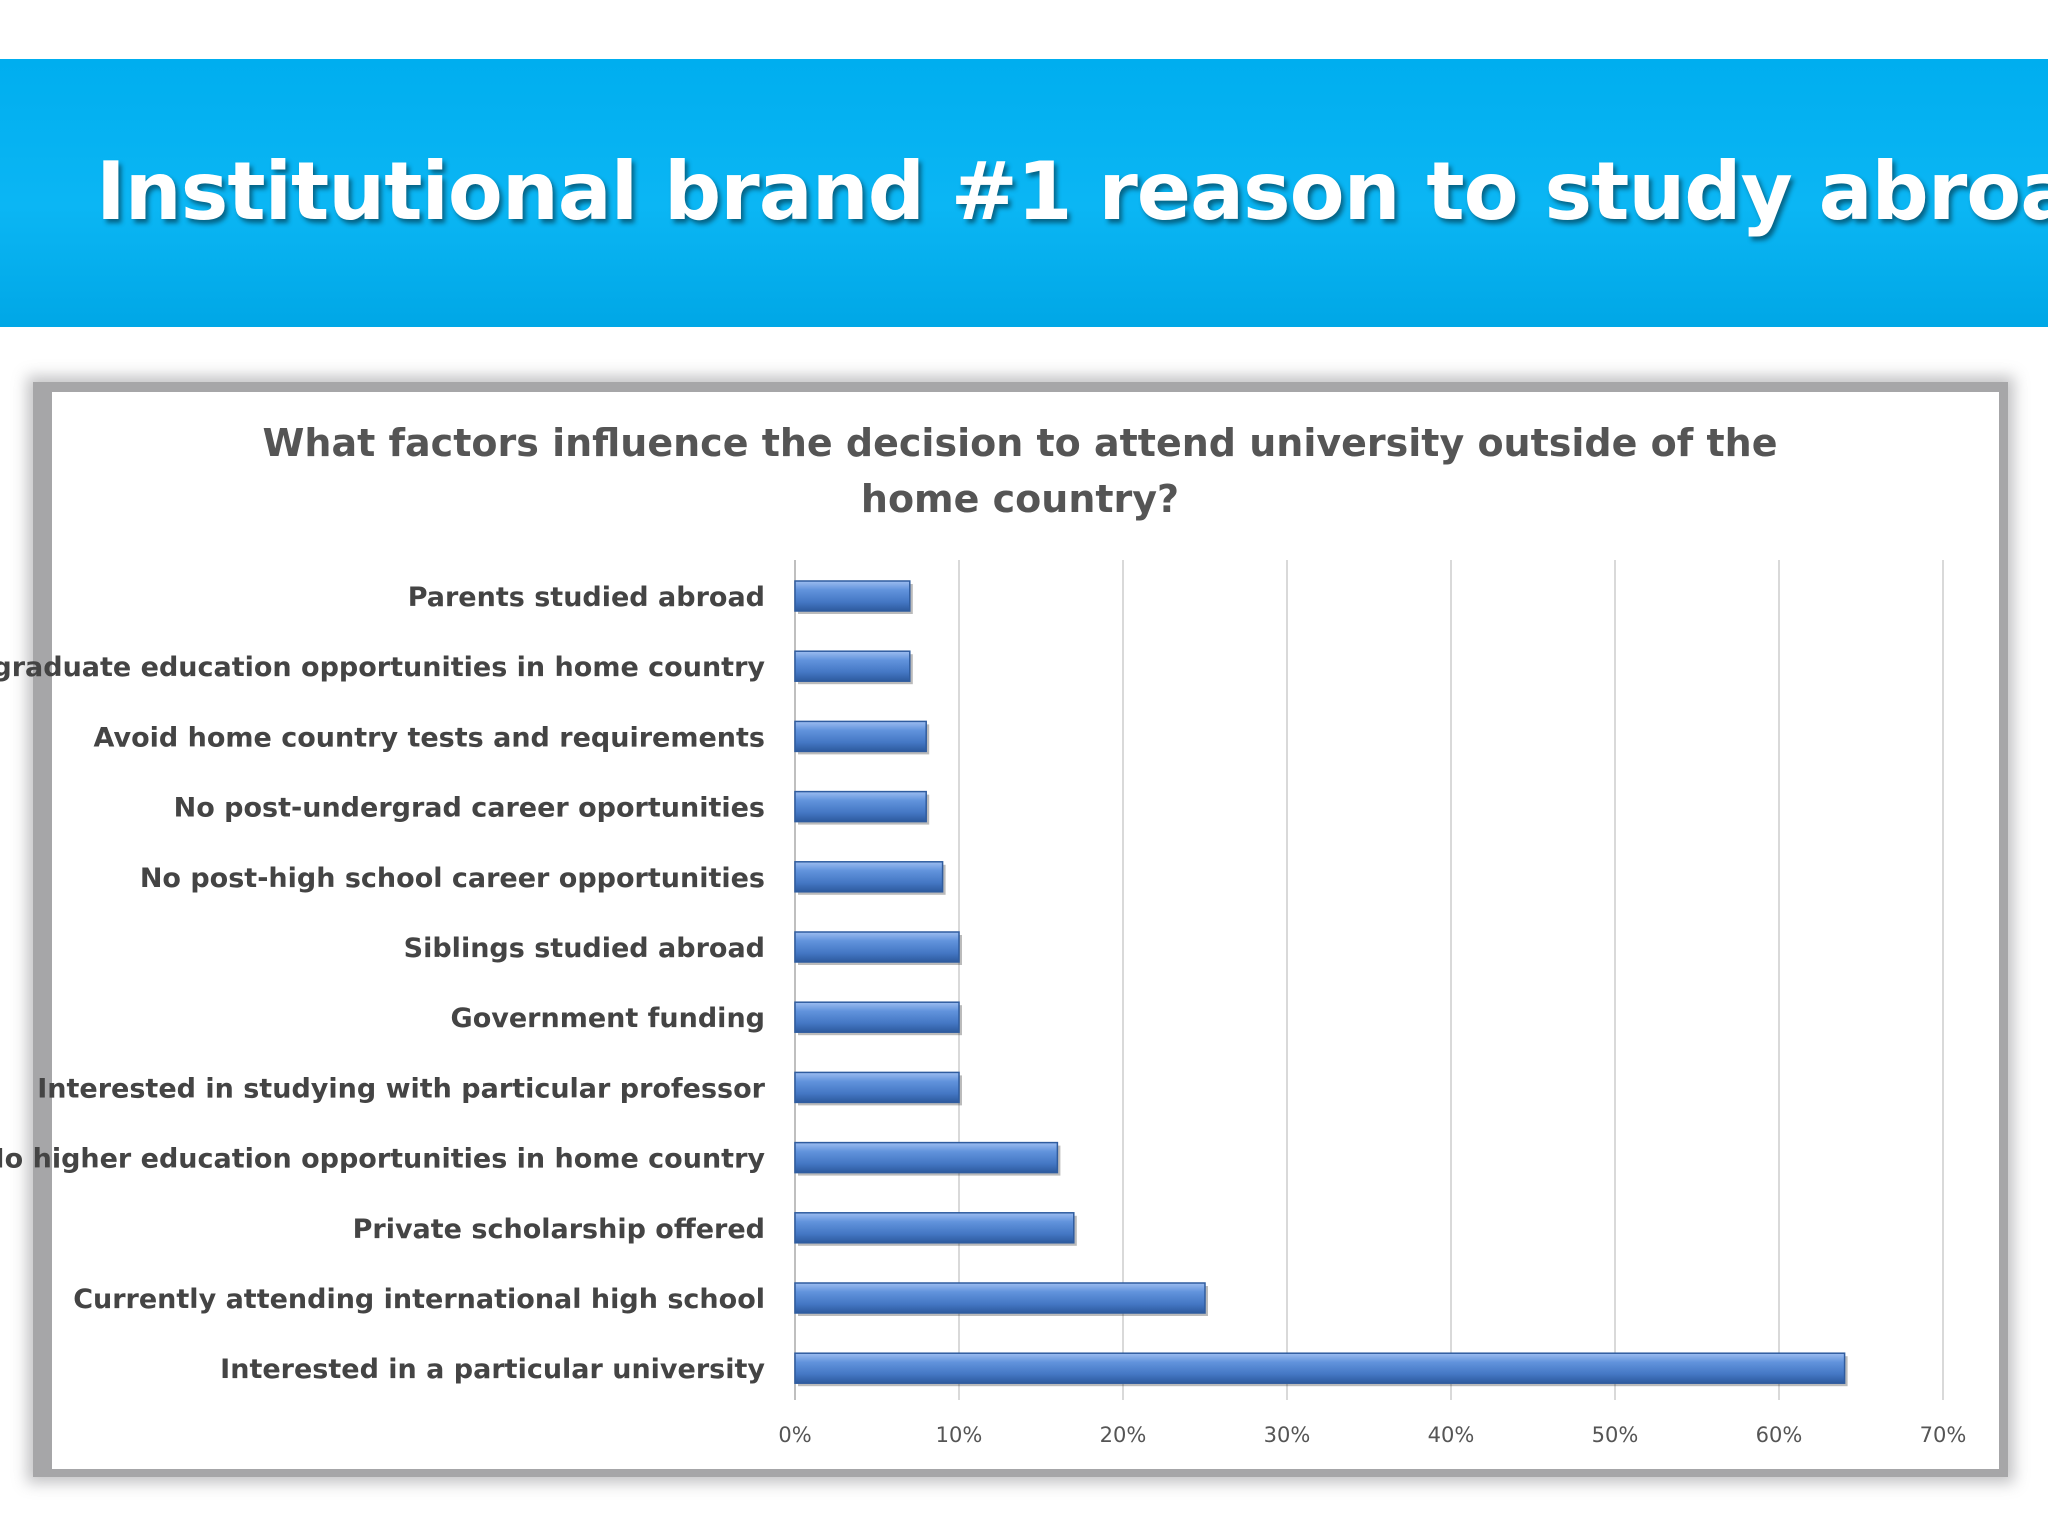 This screenshot has width=2048, height=1536. I want to click on category-label: Government funding, so click(608, 1018).